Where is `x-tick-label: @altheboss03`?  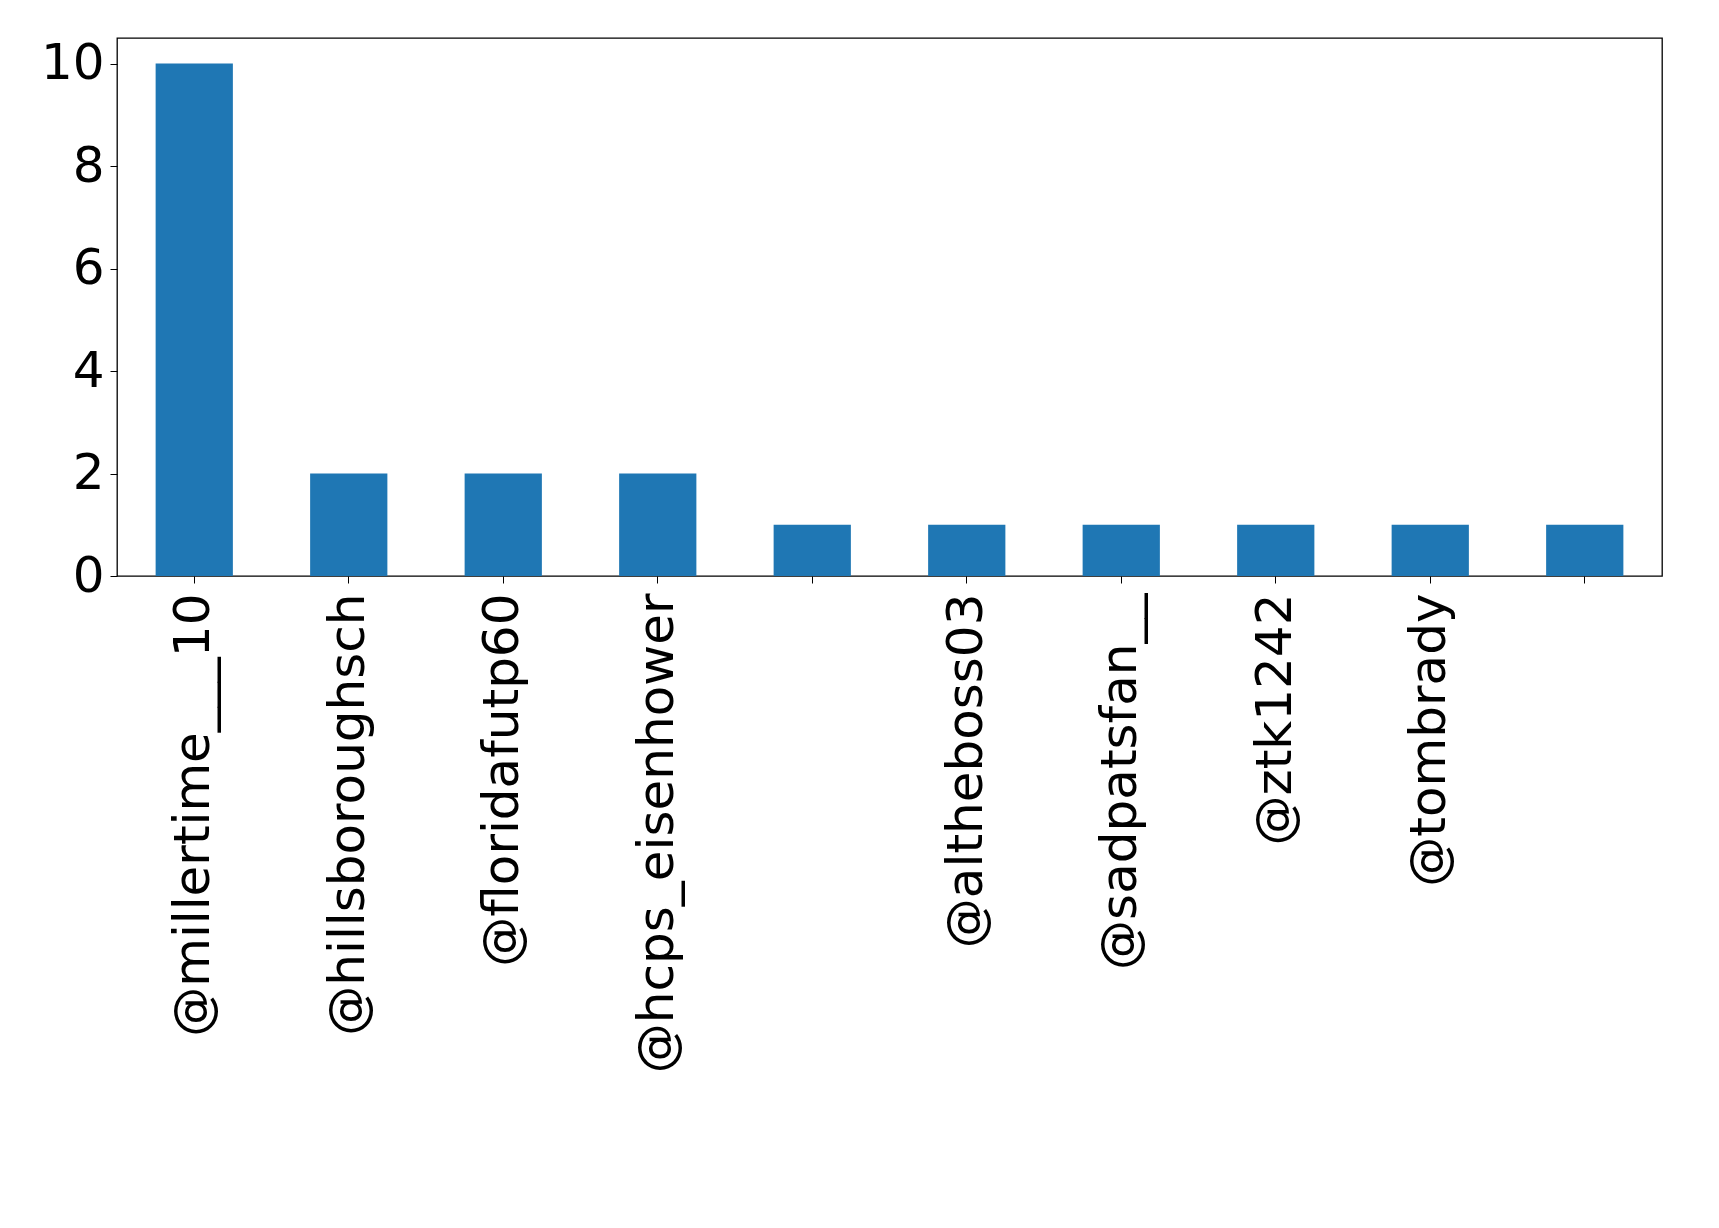 x-tick-label: @altheboss03 is located at coordinates (964, 771).